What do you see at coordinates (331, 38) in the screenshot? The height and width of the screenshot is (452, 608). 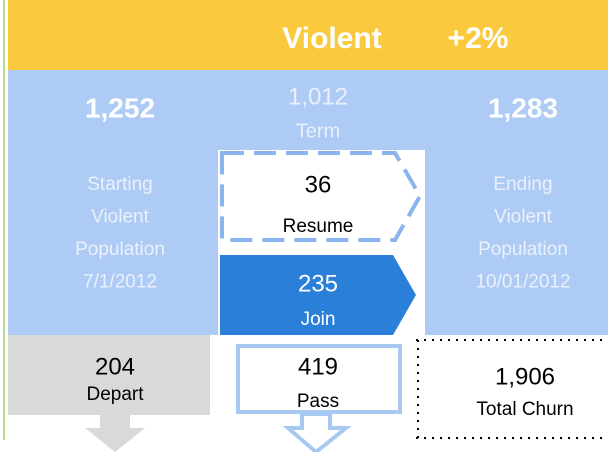 I see `title: Violent` at bounding box center [331, 38].